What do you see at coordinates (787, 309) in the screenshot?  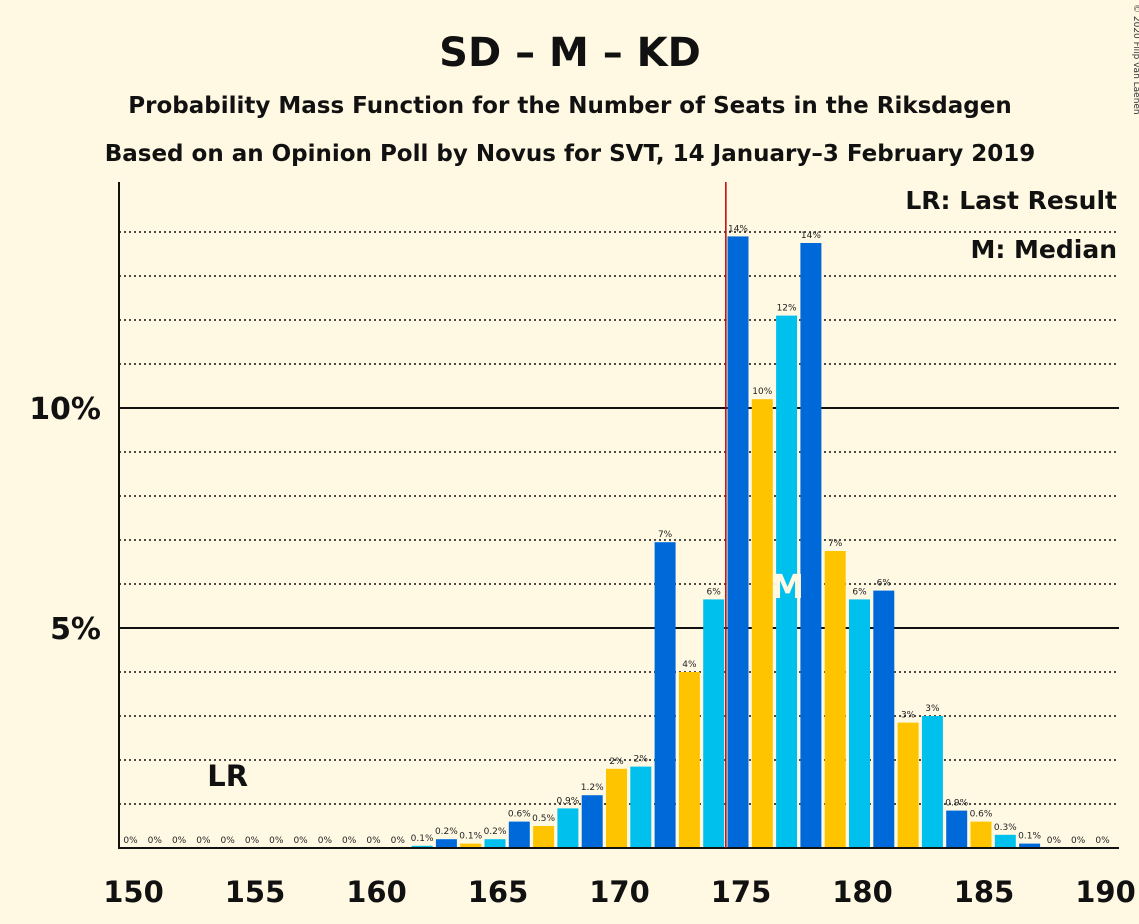 I see `bar-value-label: 12%` at bounding box center [787, 309].